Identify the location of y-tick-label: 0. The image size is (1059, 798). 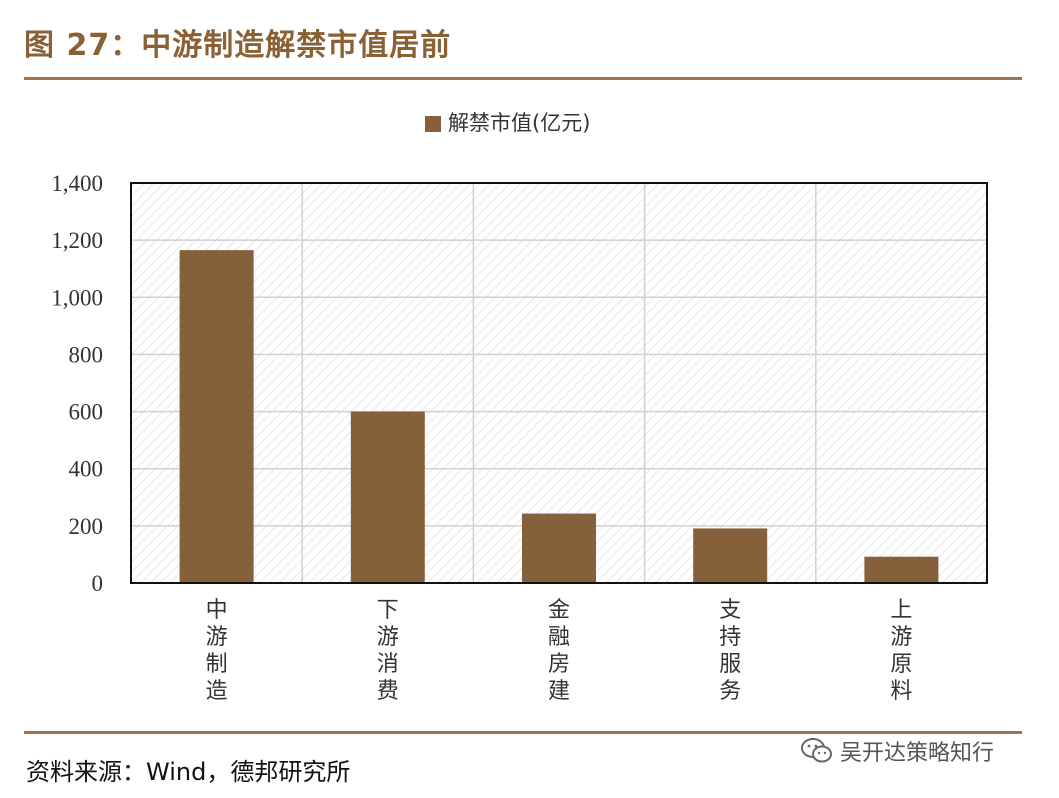
(98, 583).